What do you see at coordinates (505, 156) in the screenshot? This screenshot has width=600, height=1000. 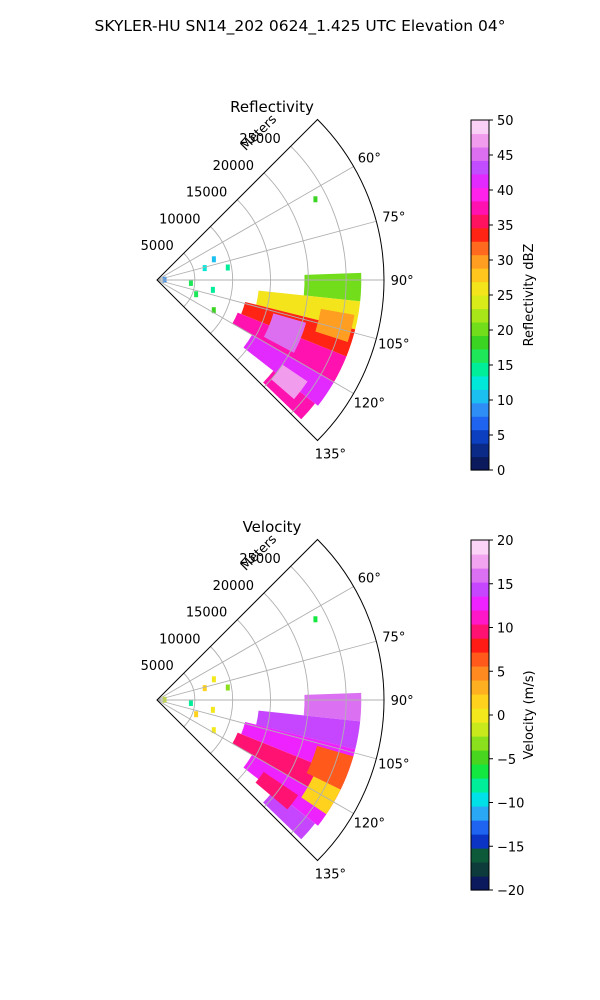 I see `colorbar-tick-label: 45` at bounding box center [505, 156].